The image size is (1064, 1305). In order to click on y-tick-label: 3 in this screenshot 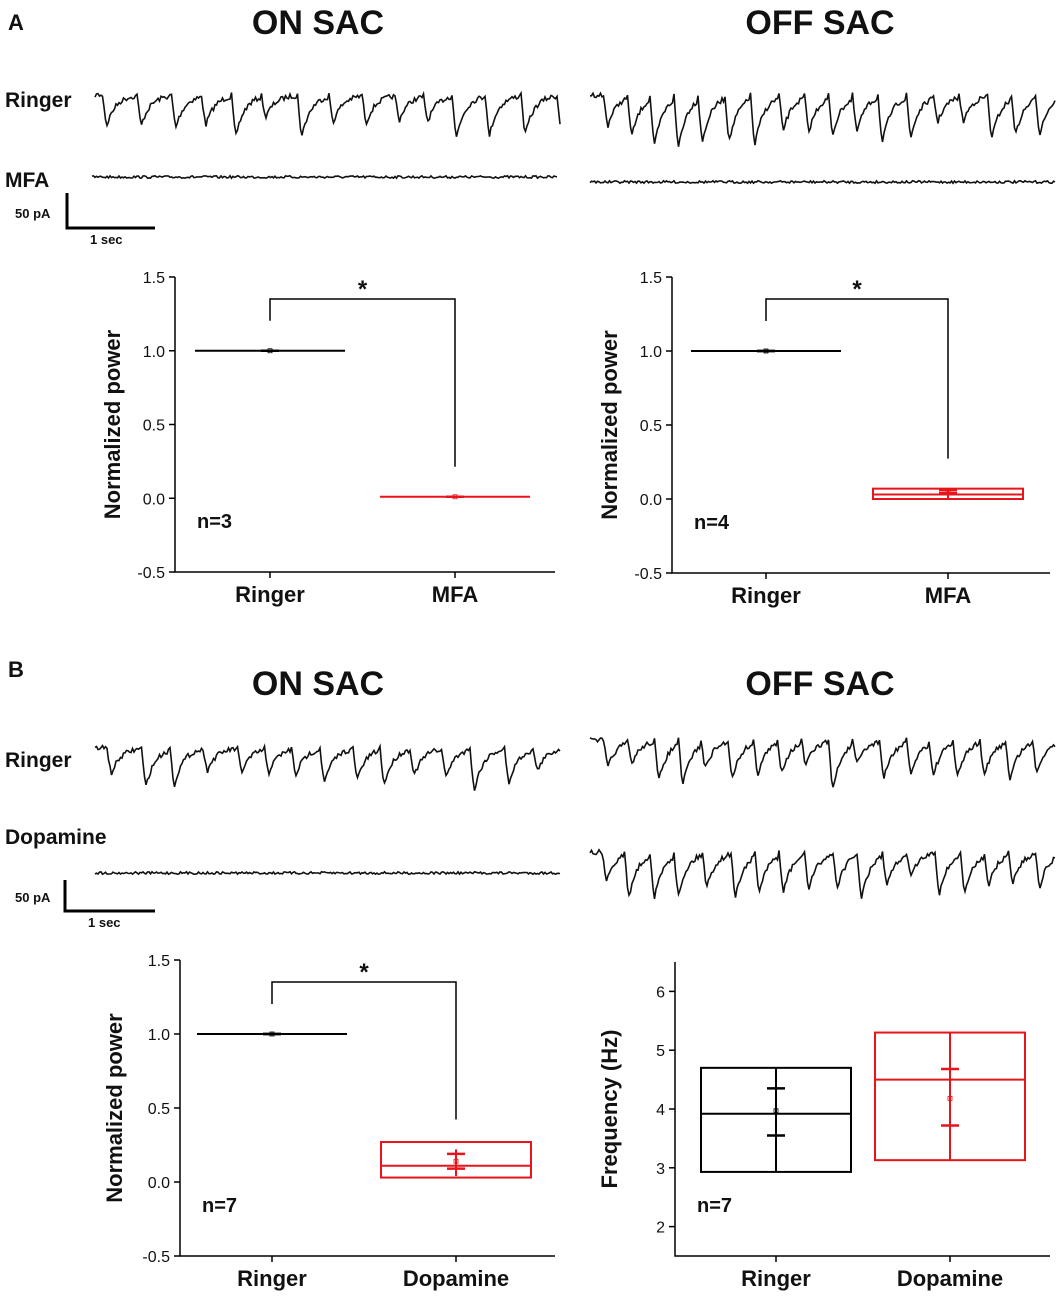, I will do `click(660, 1169)`.